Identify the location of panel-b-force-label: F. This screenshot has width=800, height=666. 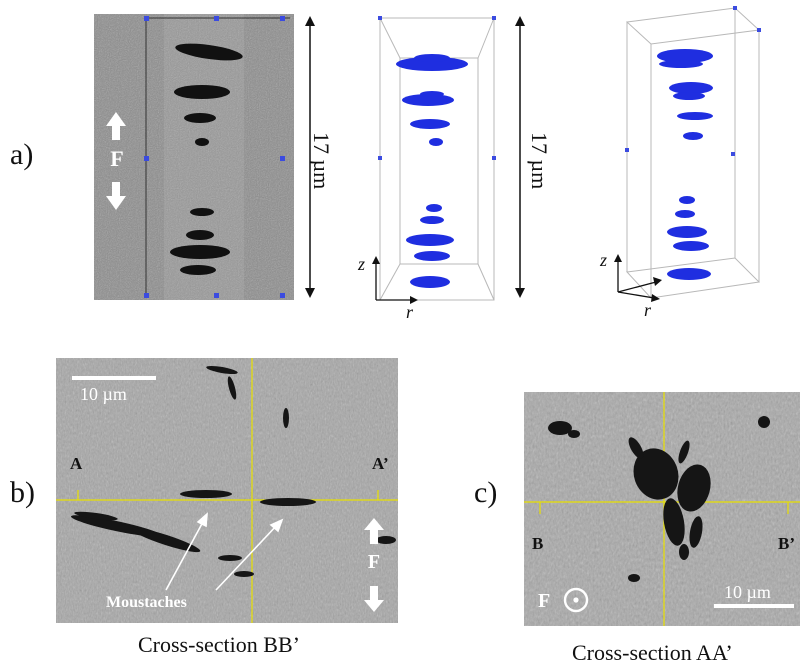
(374, 562).